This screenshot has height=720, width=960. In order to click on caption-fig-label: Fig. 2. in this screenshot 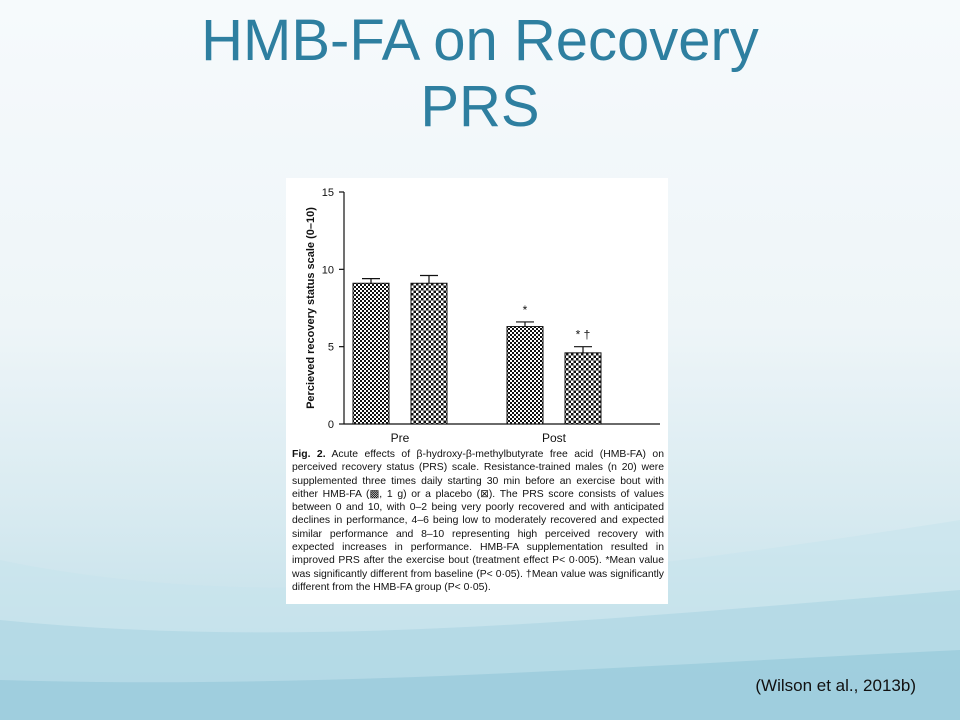, I will do `click(309, 454)`.